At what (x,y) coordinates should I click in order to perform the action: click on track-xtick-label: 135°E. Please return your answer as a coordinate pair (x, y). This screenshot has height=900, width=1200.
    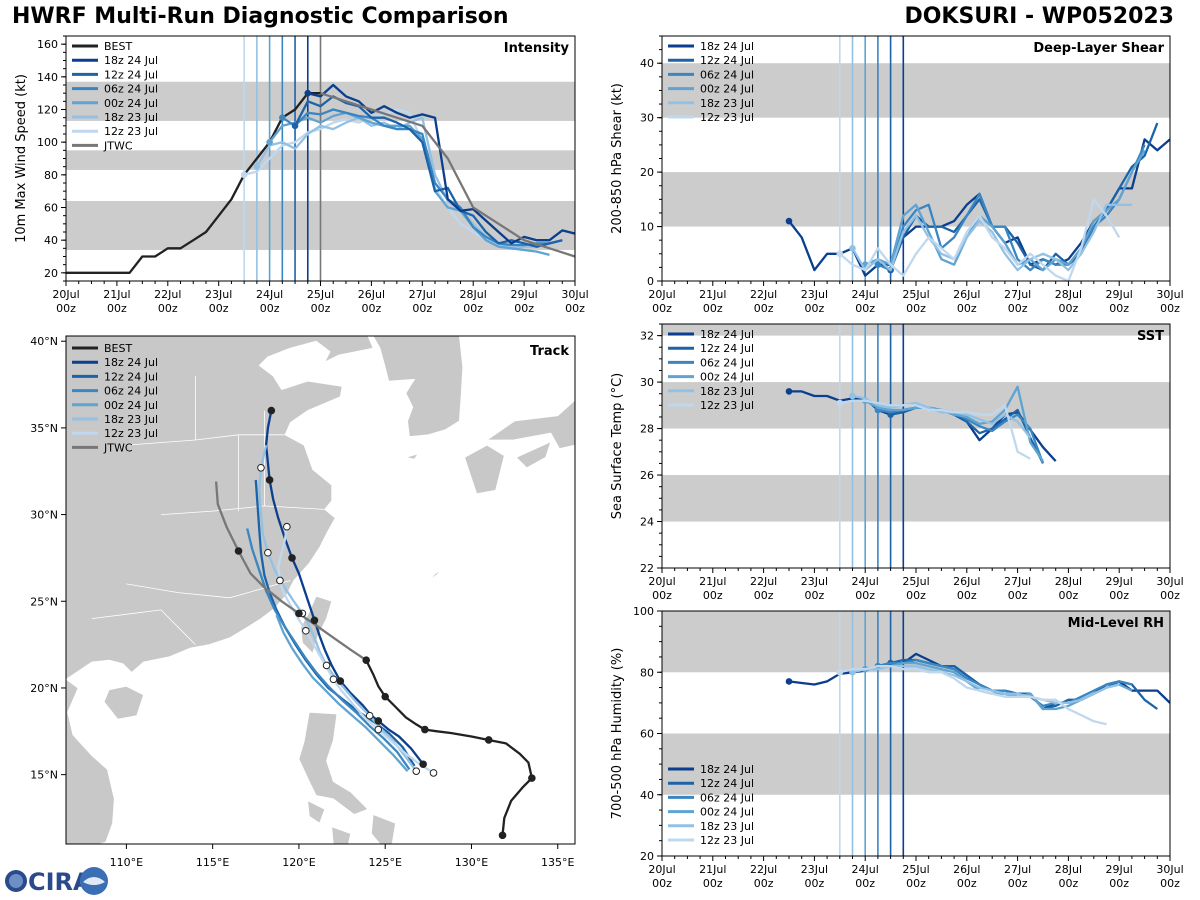
    Looking at the image, I should click on (557, 862).